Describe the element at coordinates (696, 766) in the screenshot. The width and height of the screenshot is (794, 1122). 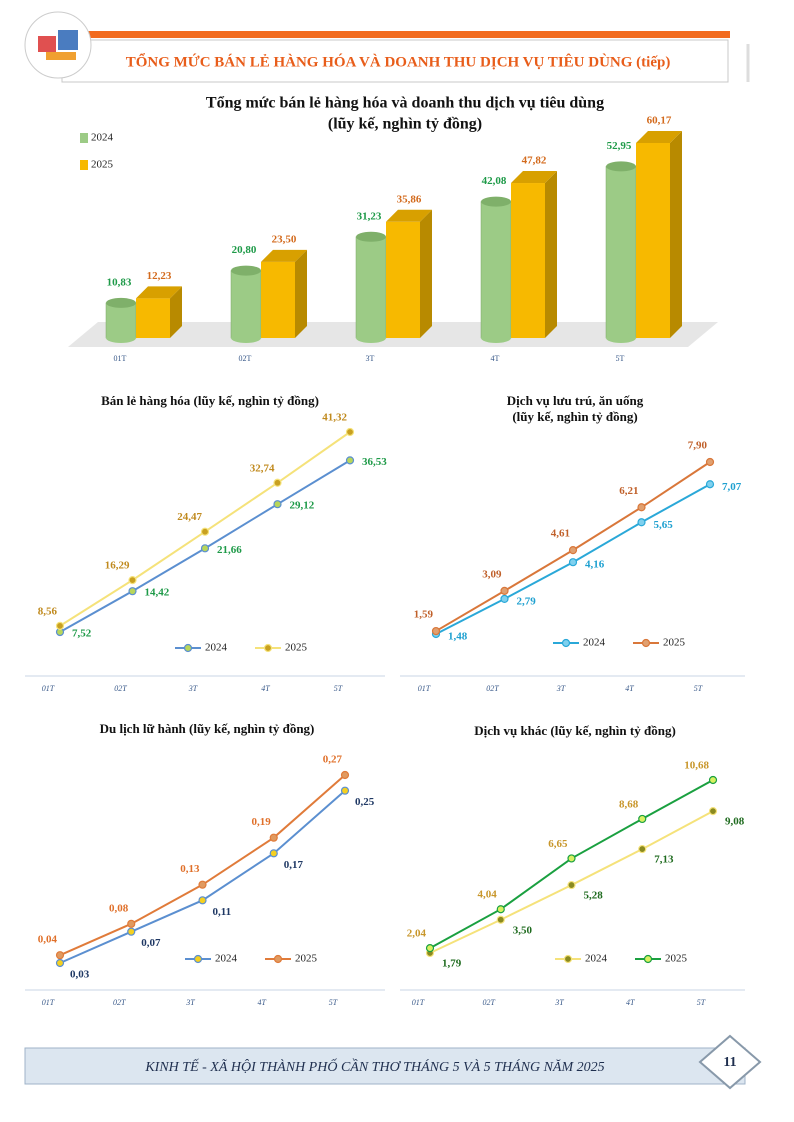
I see `value-label: 10,68` at that location.